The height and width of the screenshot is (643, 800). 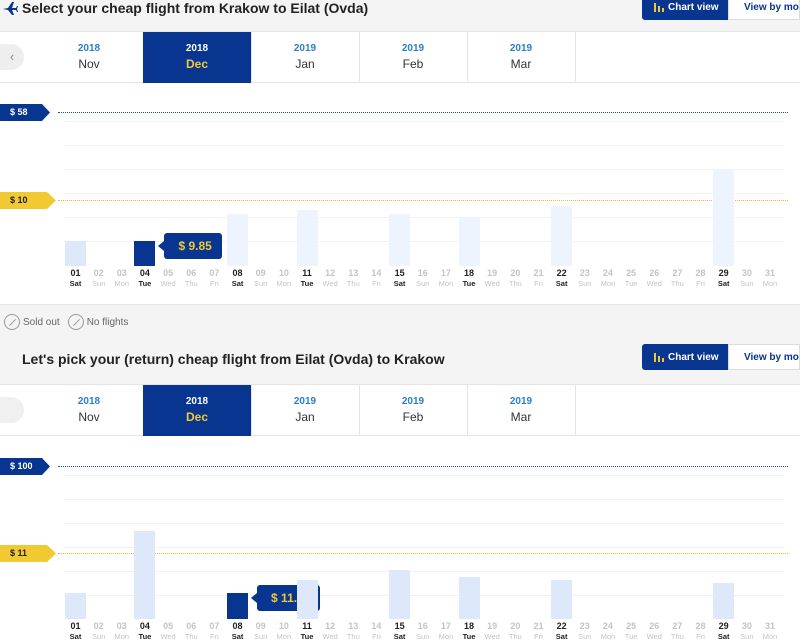 I want to click on month-tab-year: 2018, so click(x=89, y=401).